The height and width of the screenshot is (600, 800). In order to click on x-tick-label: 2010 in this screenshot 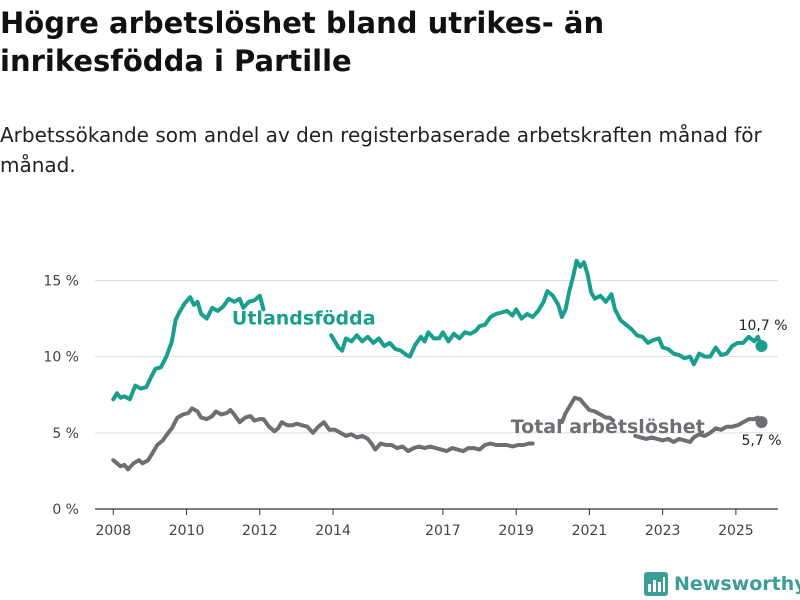, I will do `click(187, 531)`.